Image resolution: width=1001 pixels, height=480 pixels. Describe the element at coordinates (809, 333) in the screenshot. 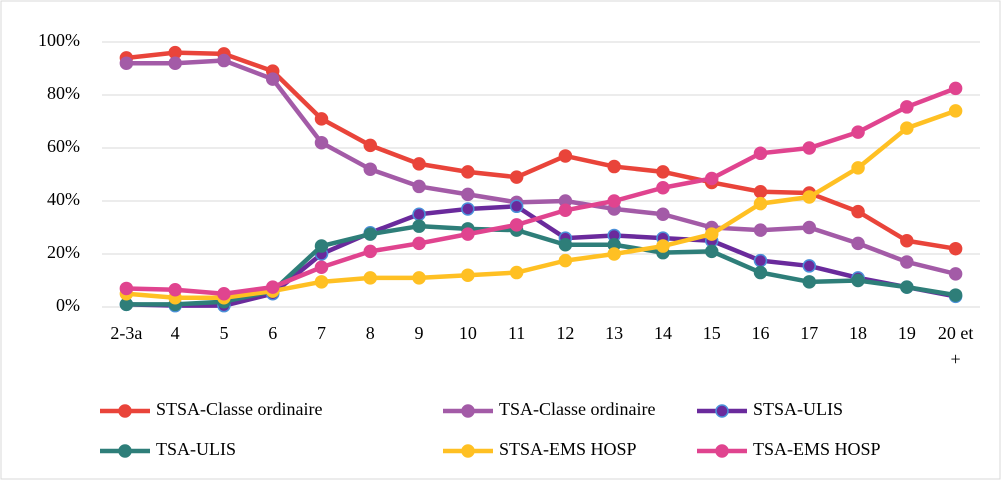

I see `x-tick-label: 17` at that location.